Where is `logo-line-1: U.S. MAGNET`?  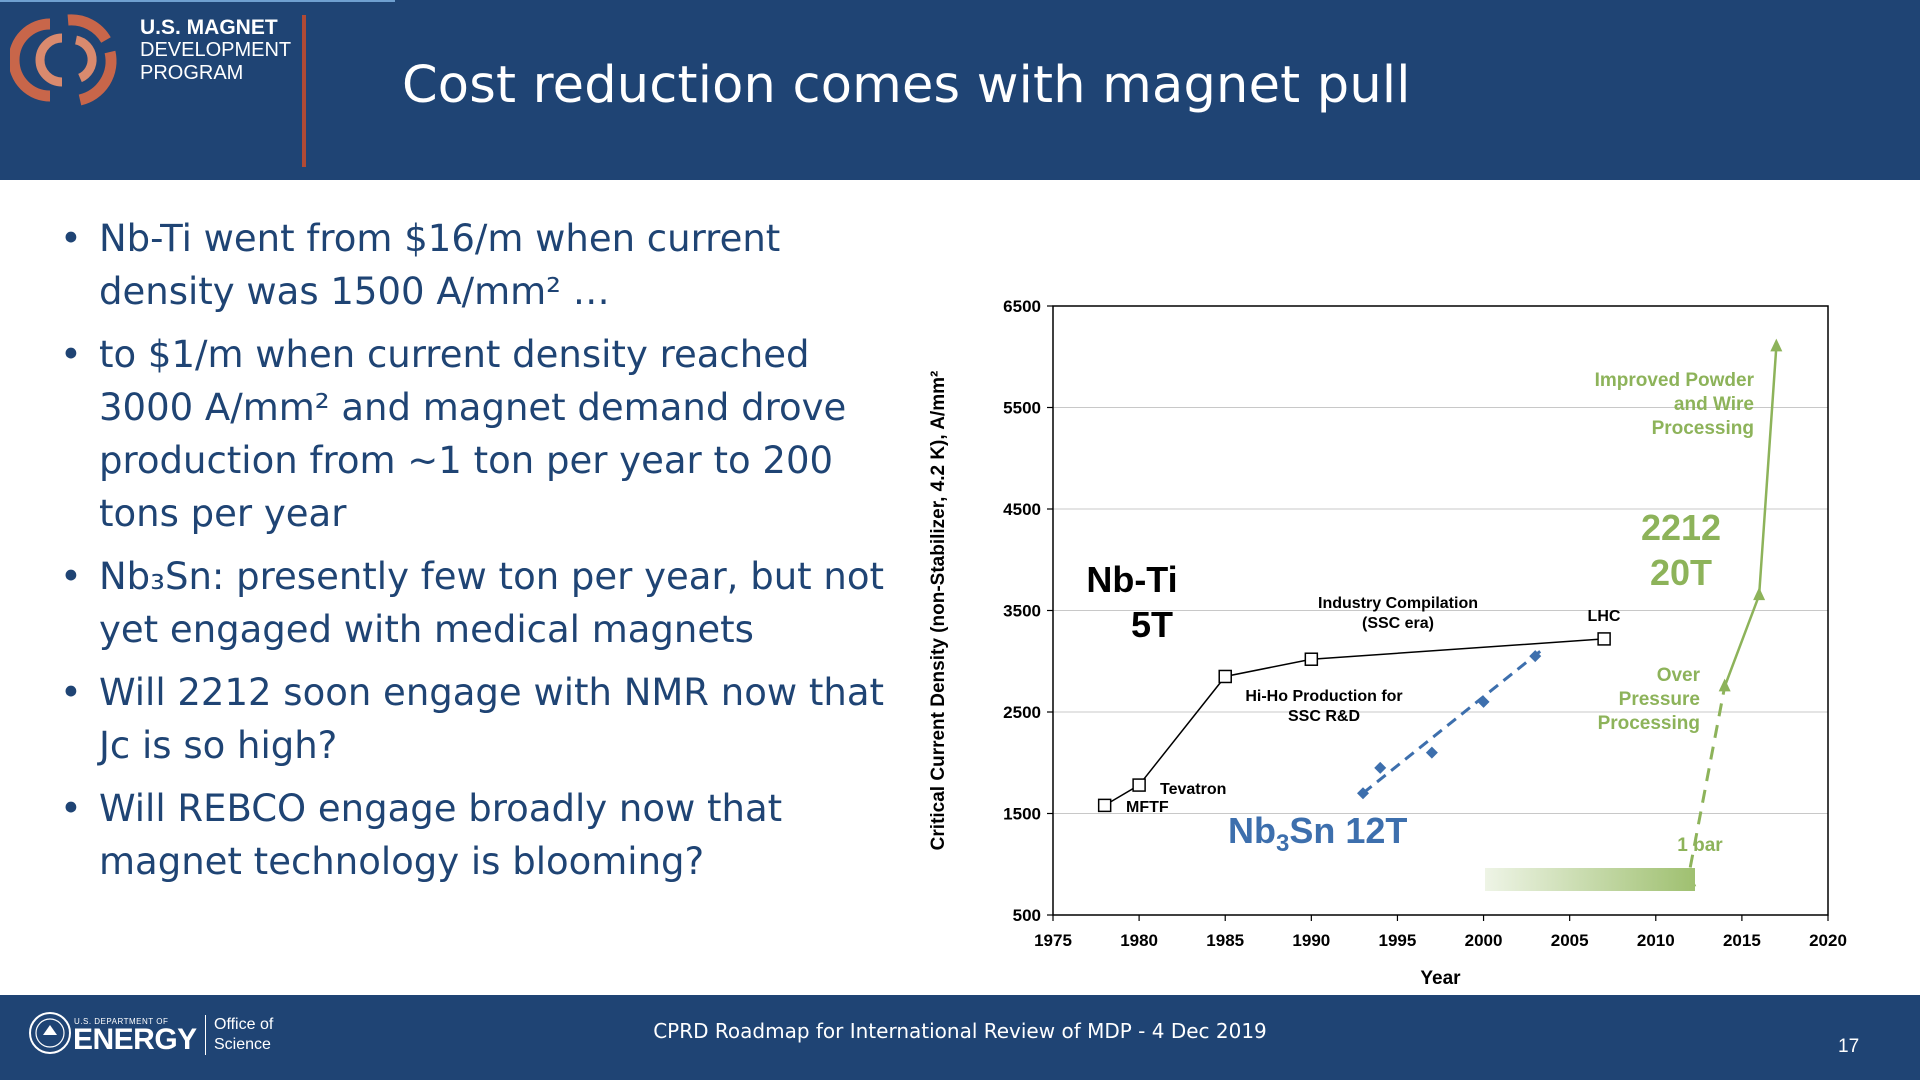
logo-line-1: U.S. MAGNET is located at coordinates (209, 27).